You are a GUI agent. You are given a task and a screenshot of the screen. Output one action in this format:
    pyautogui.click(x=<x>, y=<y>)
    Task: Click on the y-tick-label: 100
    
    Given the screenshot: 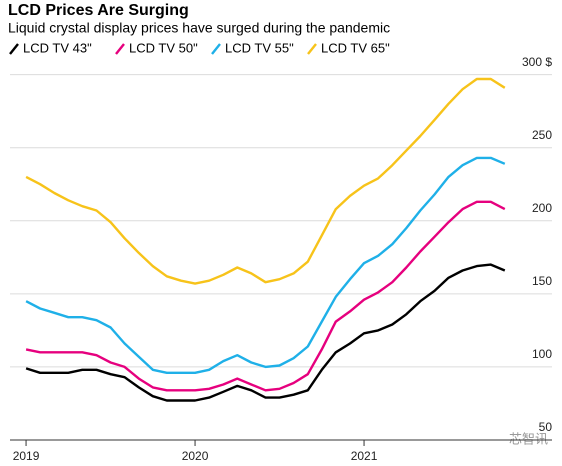 What is the action you would take?
    pyautogui.click(x=542, y=354)
    